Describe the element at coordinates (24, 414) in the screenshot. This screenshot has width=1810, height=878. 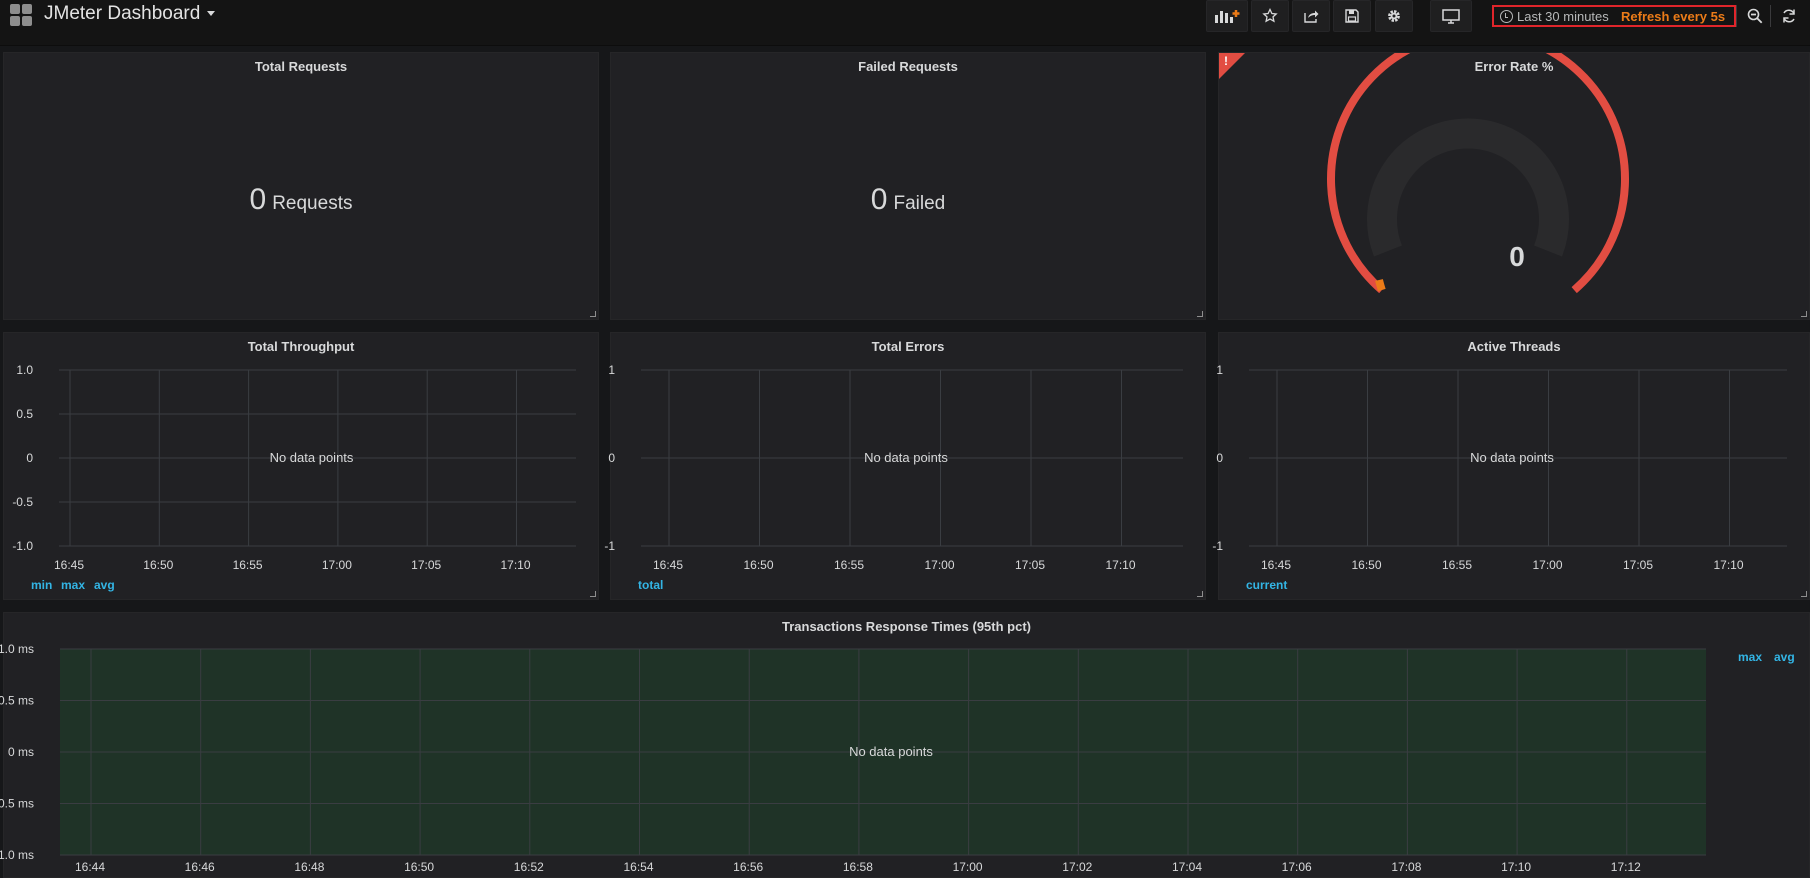
I see `y-tick-label: 0.5` at that location.